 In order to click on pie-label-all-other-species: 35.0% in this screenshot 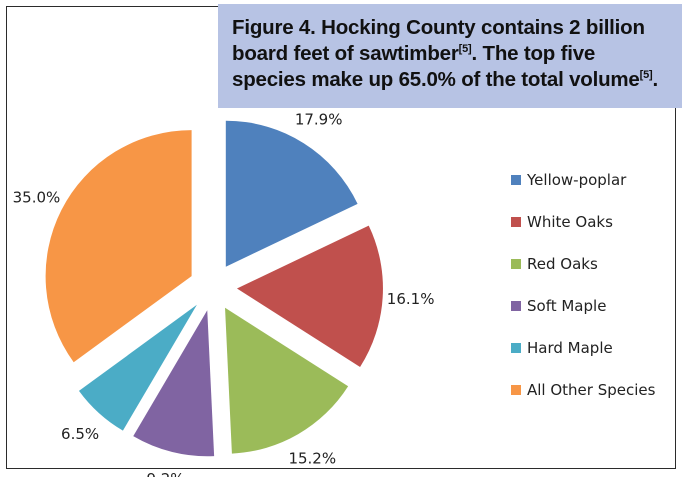, I will do `click(37, 197)`.